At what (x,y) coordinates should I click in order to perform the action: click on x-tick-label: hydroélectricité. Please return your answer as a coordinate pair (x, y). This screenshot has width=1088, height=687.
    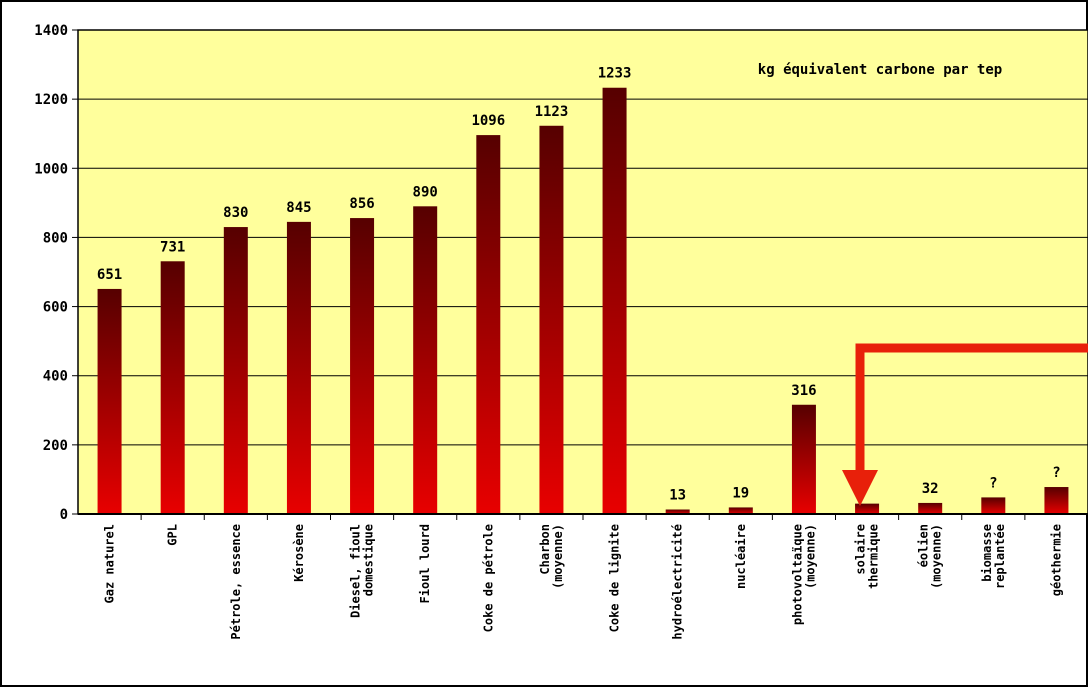
    Looking at the image, I should click on (678, 582).